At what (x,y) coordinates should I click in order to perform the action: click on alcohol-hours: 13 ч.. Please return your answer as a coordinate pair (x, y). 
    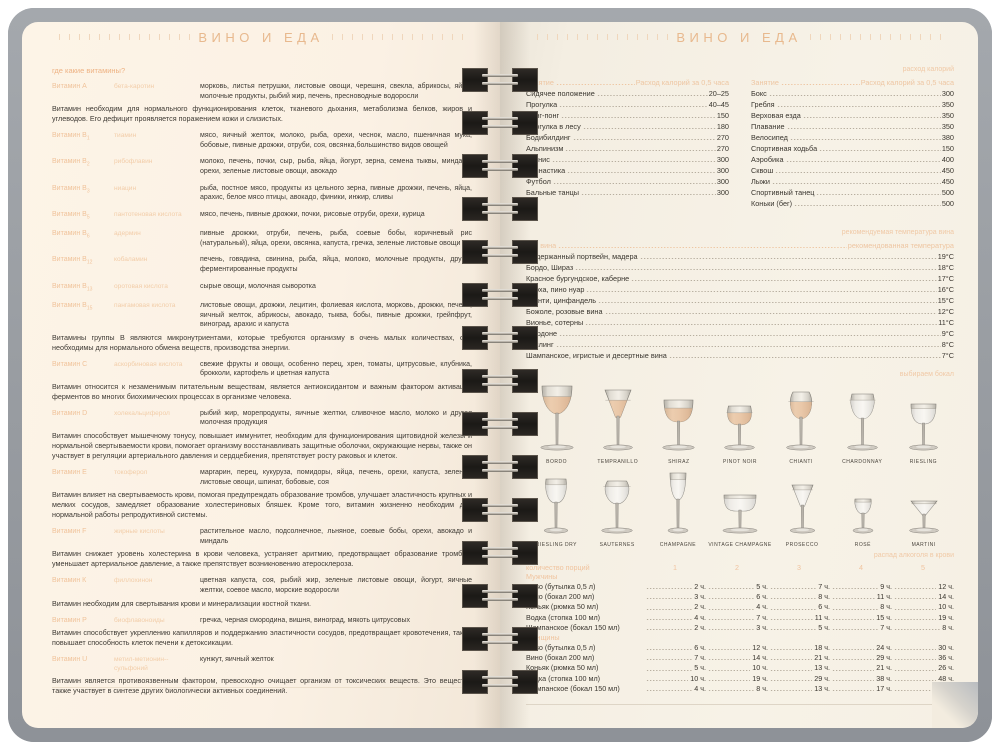
    Looking at the image, I should click on (822, 688).